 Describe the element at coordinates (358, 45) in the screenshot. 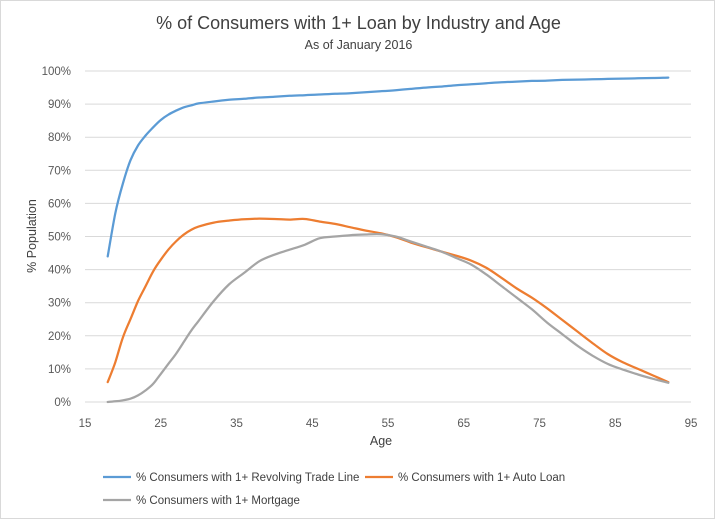

I see `chart-subtitle: As of January 2016` at that location.